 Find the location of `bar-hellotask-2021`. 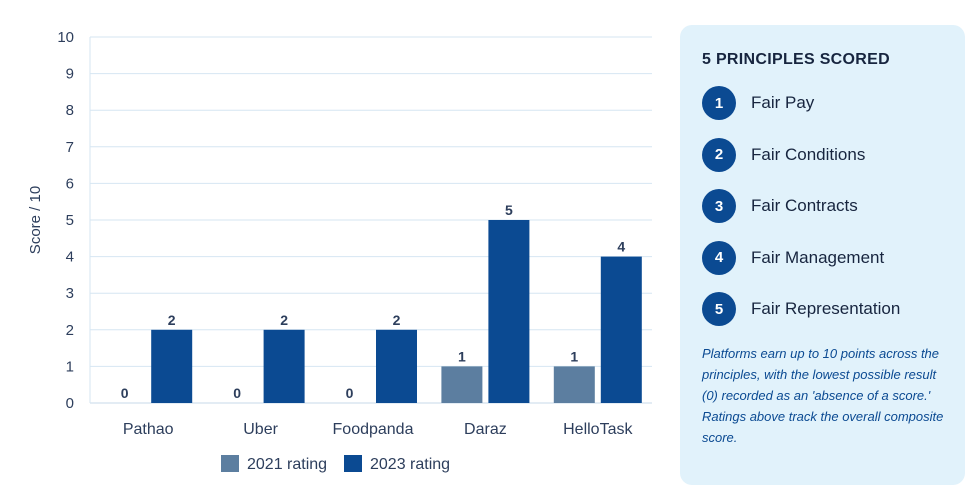

bar-hellotask-2021 is located at coordinates (574, 384).